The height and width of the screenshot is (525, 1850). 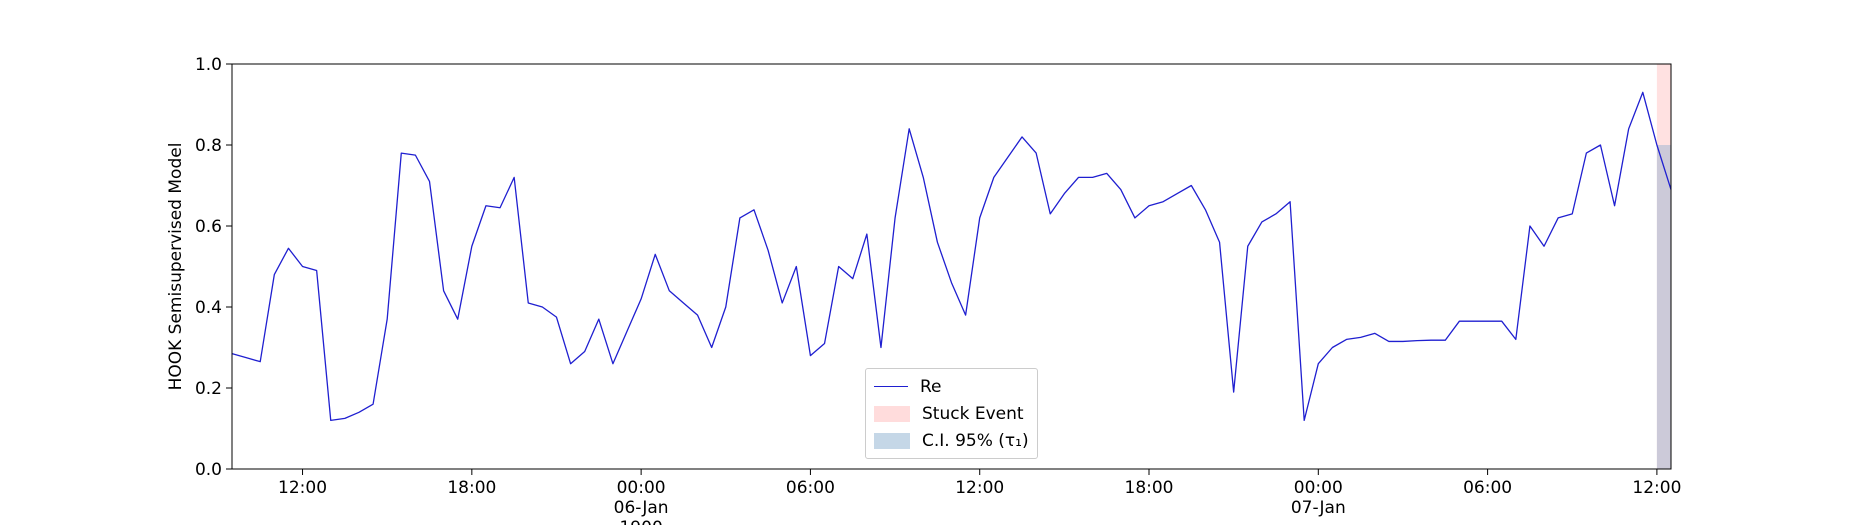 What do you see at coordinates (208, 470) in the screenshot?
I see `y-tick-label: 0.0` at bounding box center [208, 470].